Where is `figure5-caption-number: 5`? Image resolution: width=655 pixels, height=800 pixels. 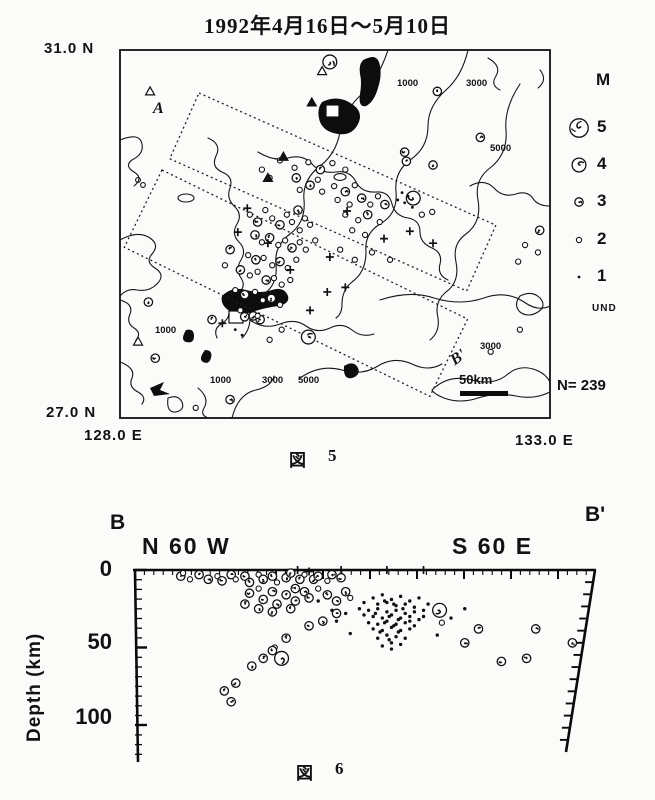 figure5-caption-number: 5 is located at coordinates (333, 455).